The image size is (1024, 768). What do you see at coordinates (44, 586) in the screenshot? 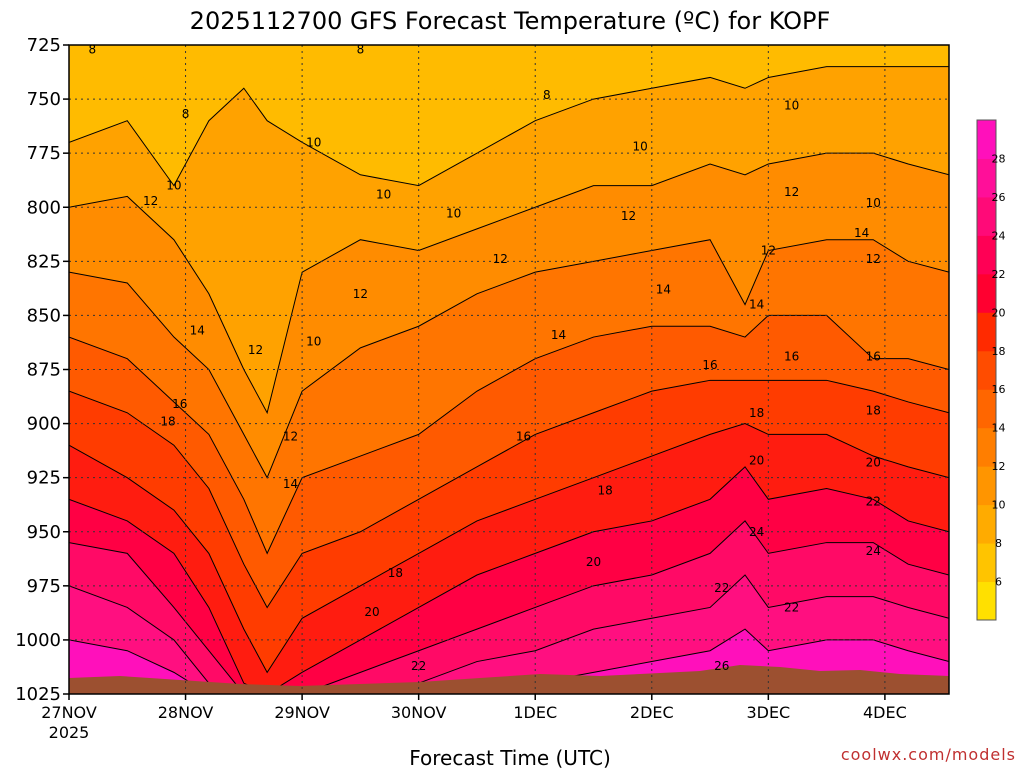
I see `y-tick-975: 975` at bounding box center [44, 586].